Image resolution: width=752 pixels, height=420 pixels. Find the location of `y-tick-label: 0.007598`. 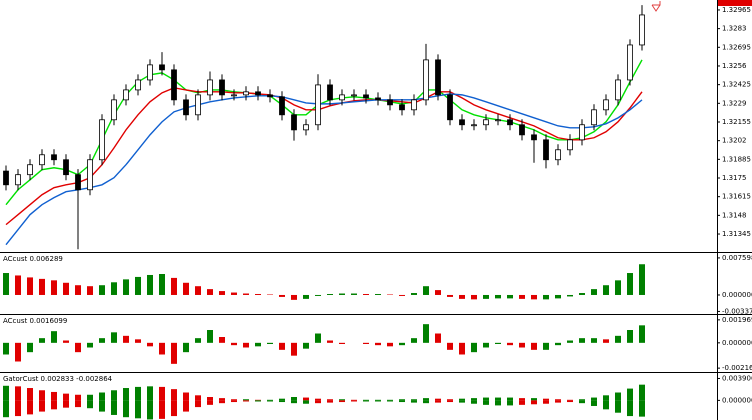

y-tick-label: 0.007598 is located at coordinates (737, 258).